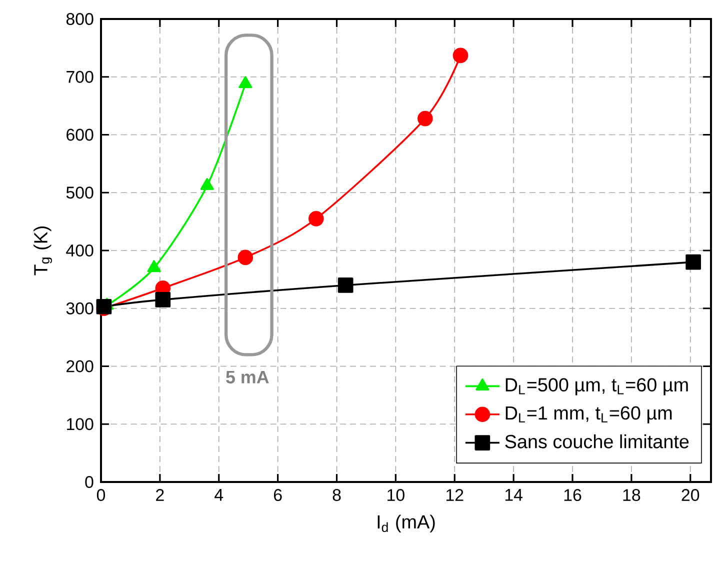  What do you see at coordinates (455, 495) in the screenshot?
I see `x-tick-label: 12` at bounding box center [455, 495].